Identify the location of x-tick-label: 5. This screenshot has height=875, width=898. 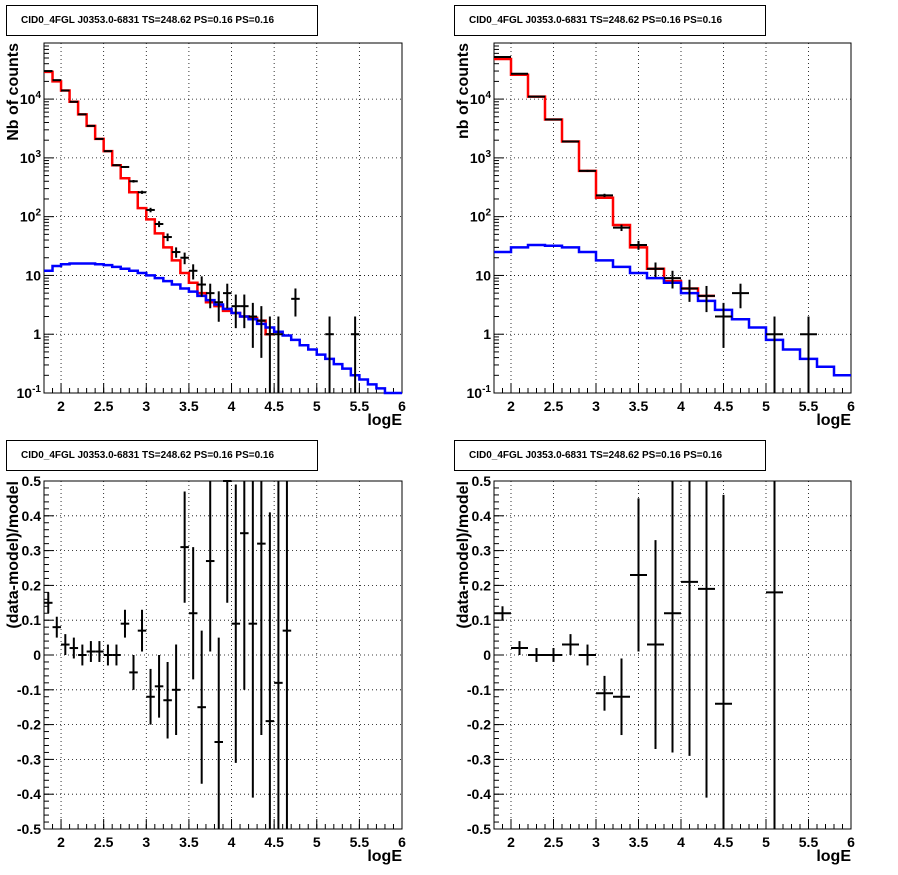
(317, 842).